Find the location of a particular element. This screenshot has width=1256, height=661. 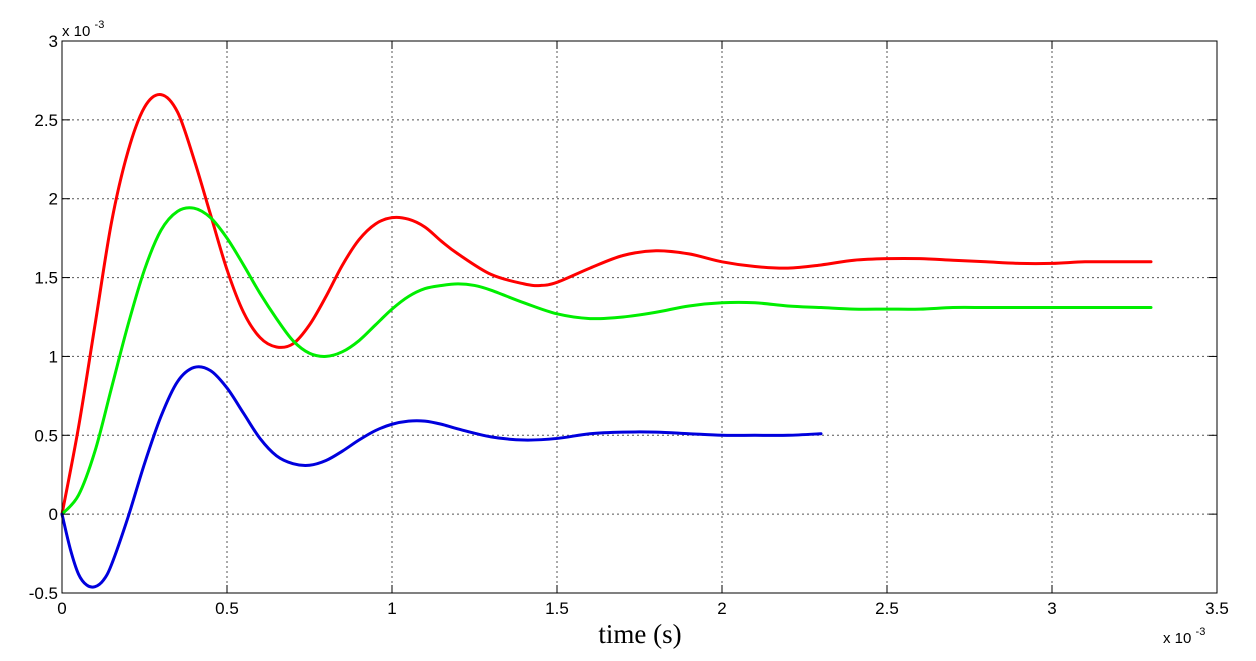

y-tick-label: 2.5 is located at coordinates (46, 120).